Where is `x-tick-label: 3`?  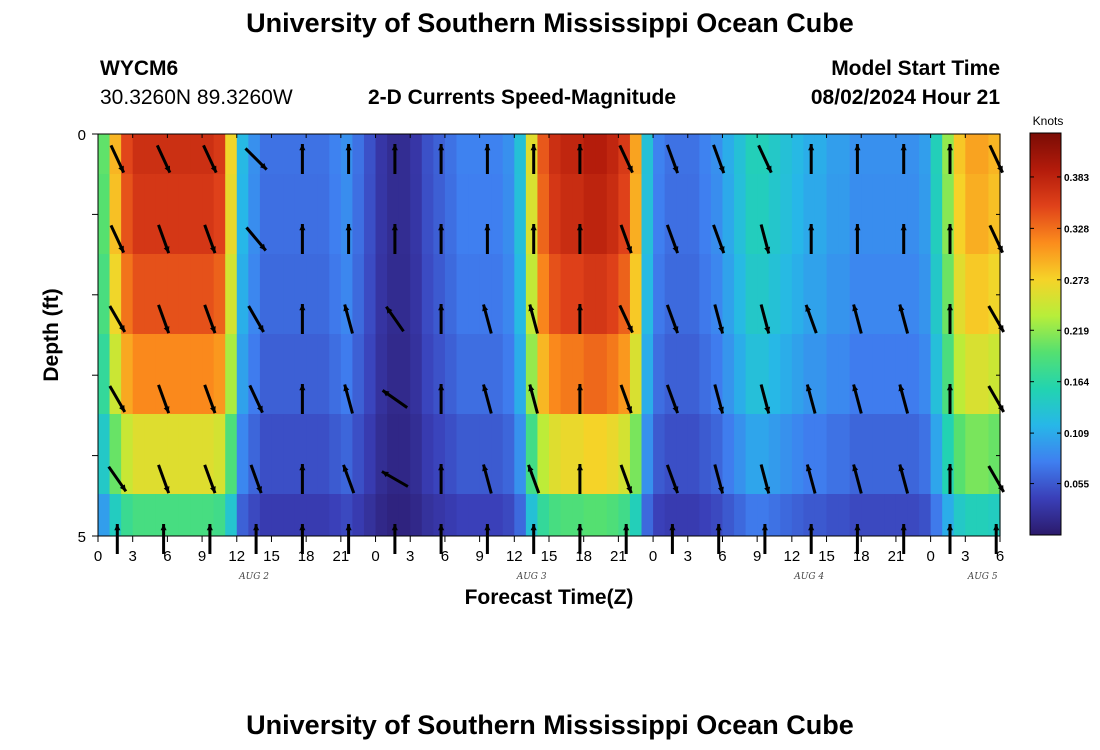 x-tick-label: 3 is located at coordinates (133, 556).